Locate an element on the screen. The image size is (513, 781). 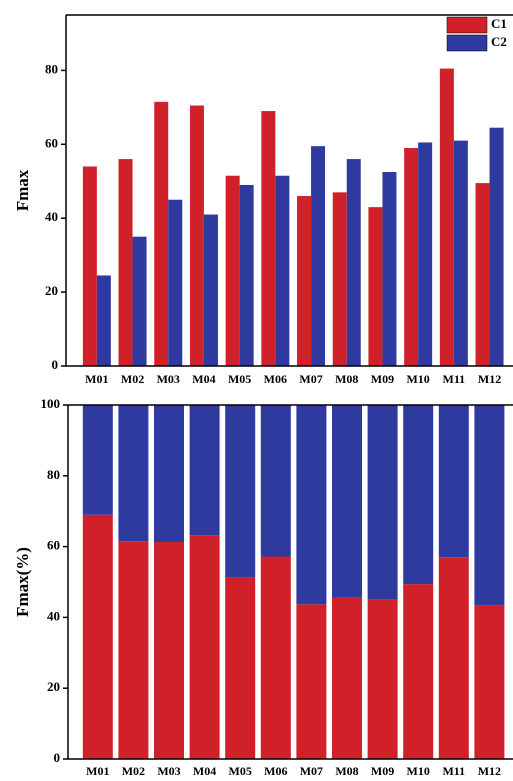
legend-label: C2 is located at coordinates (499, 41).